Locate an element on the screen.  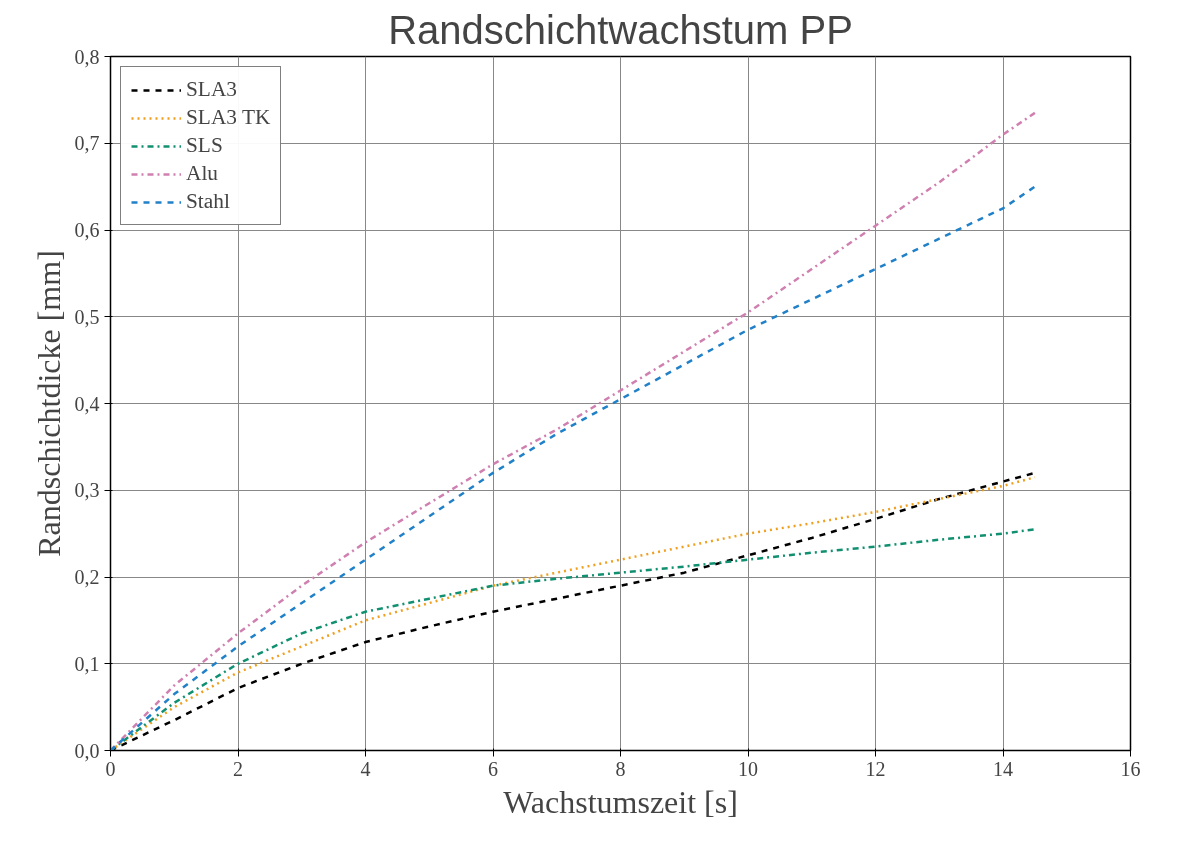
x-tick-label: 10 is located at coordinates (748, 768).